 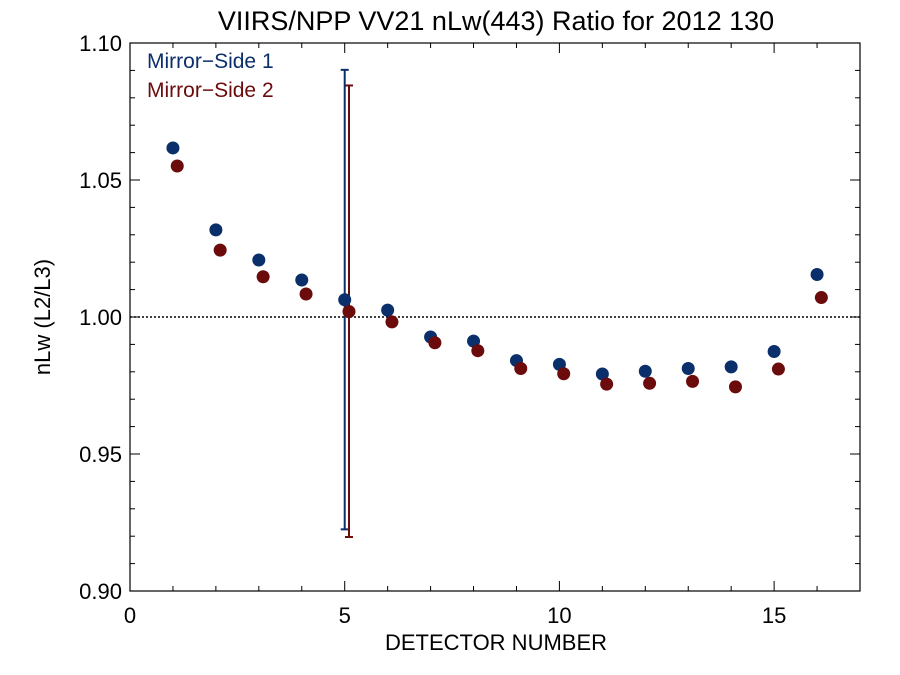 What do you see at coordinates (455, 615) in the screenshot?
I see `x-tick-labels: 0 5 10 15` at bounding box center [455, 615].